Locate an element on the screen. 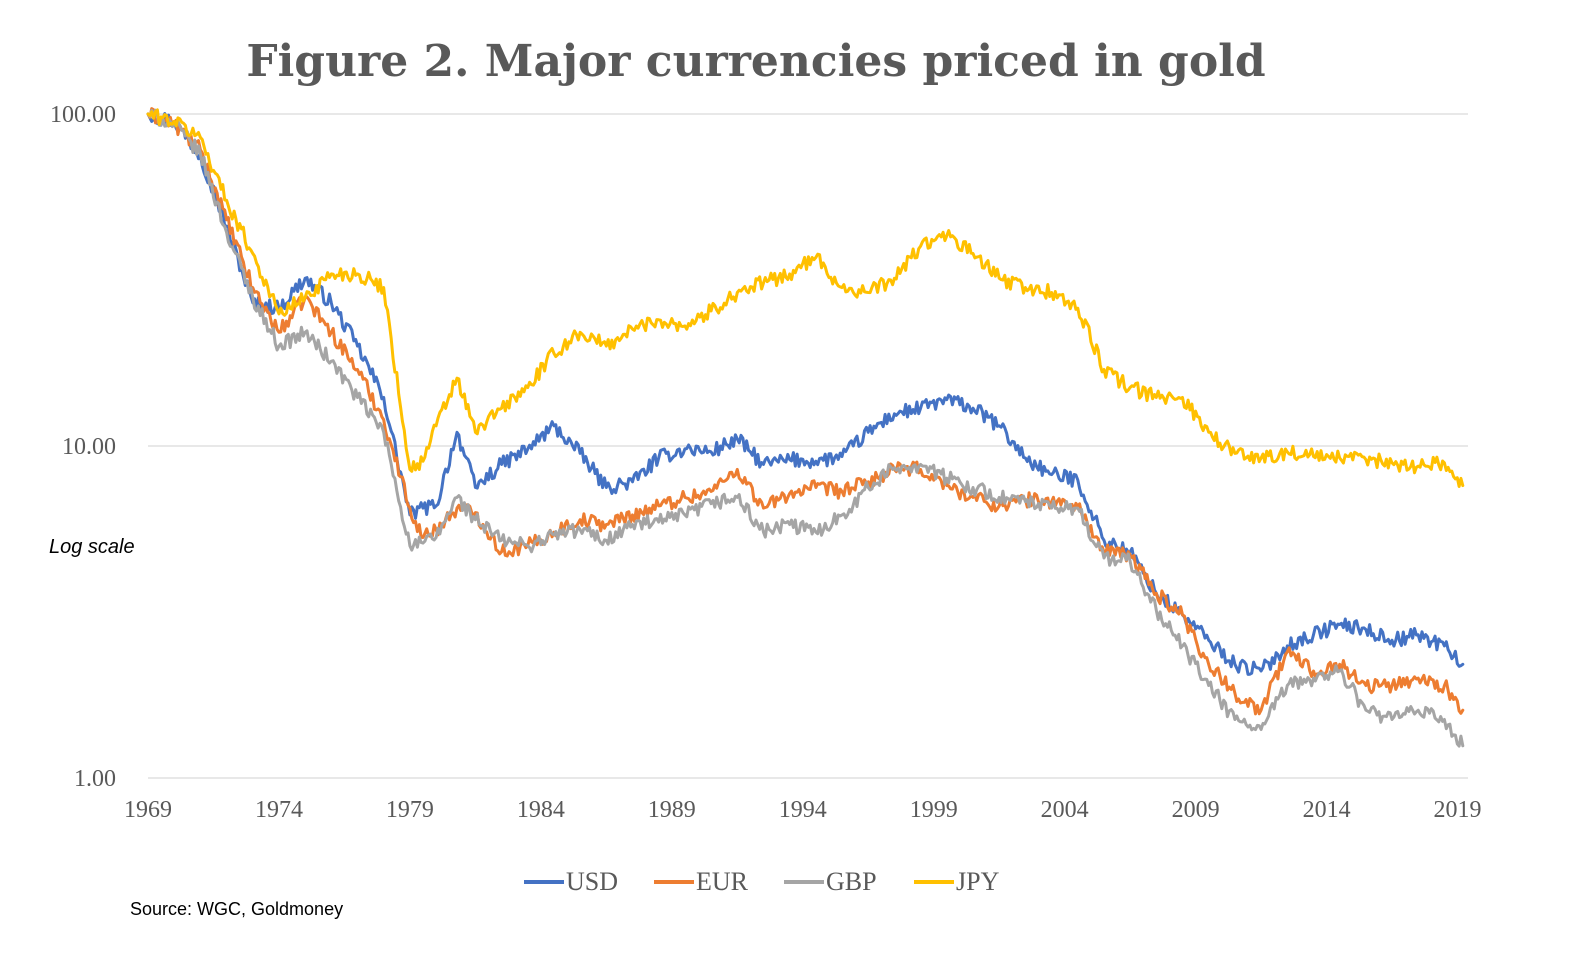 Image resolution: width=1592 pixels, height=960 pixels. x-tick-label: 2009 is located at coordinates (1196, 810).